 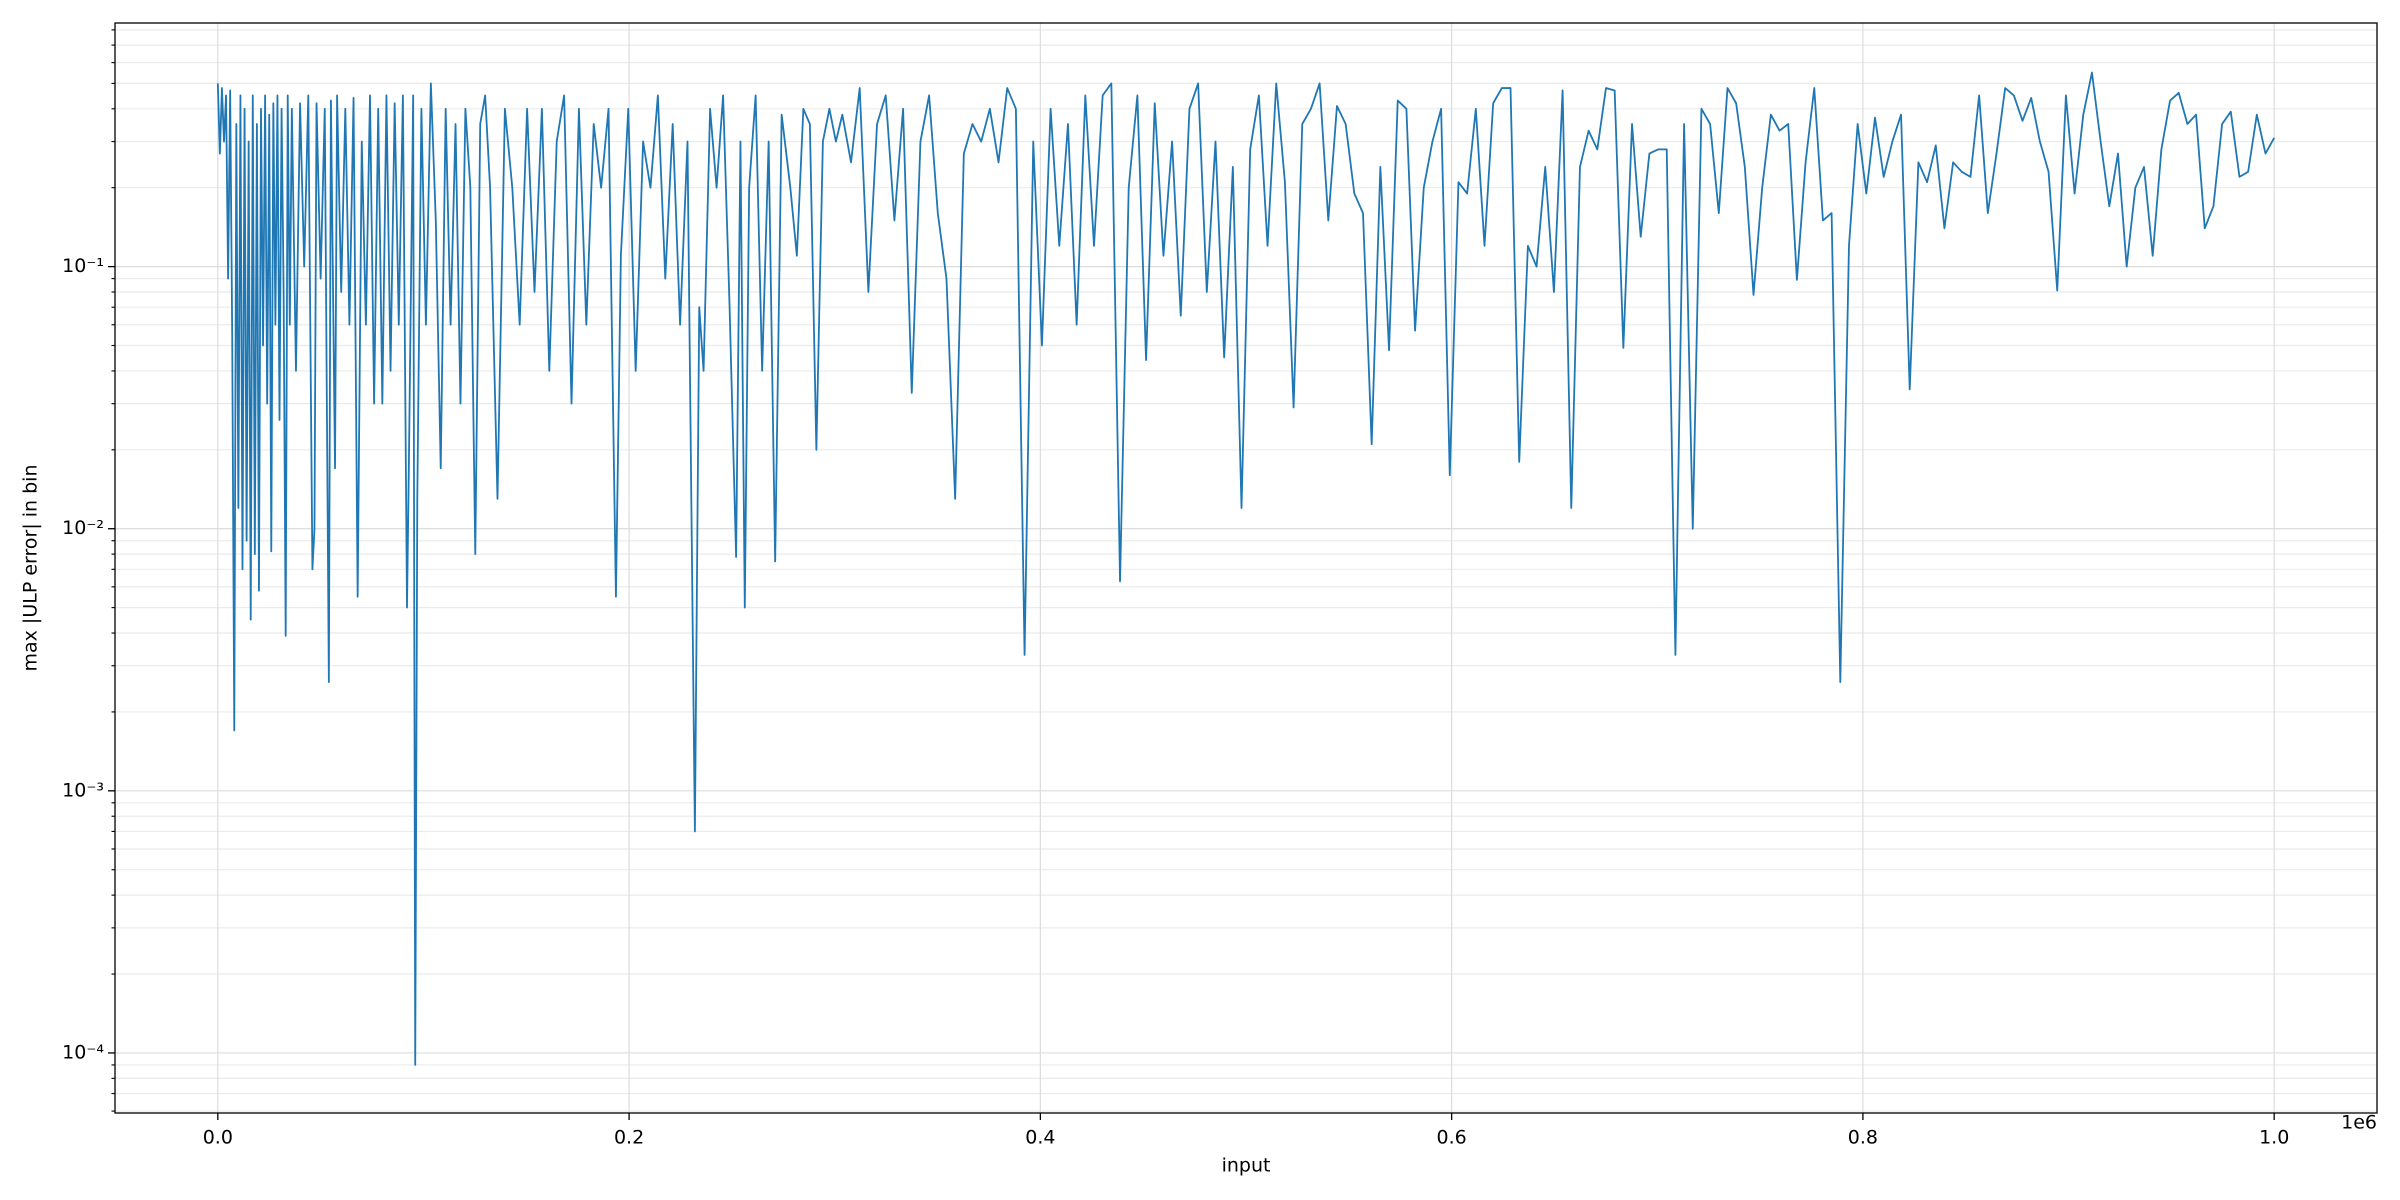 I want to click on x-tick-label: 0.4, so click(x=1040, y=1138).